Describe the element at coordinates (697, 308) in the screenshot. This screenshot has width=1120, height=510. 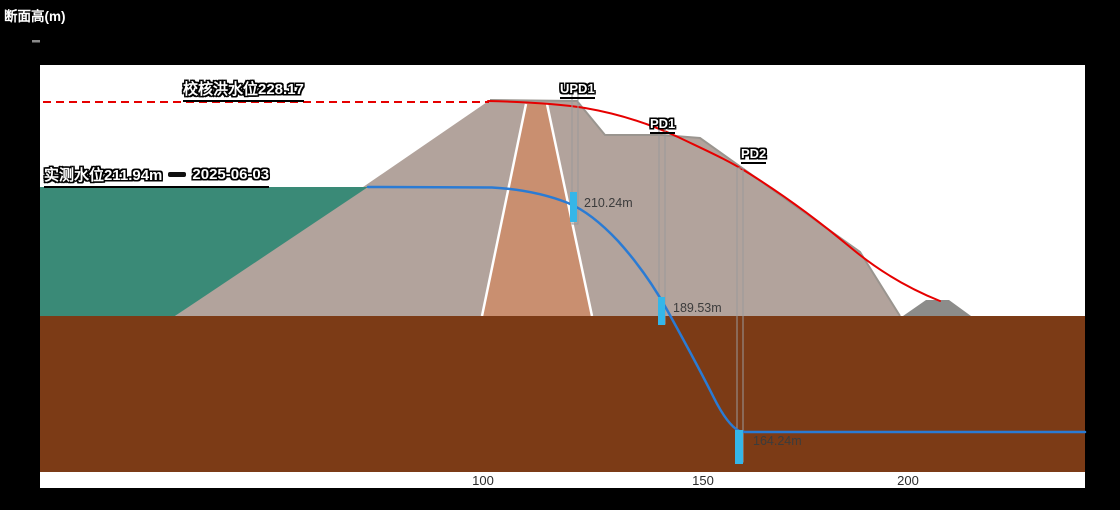
I see `piezometer-reading-pd1: 189.53m` at that location.